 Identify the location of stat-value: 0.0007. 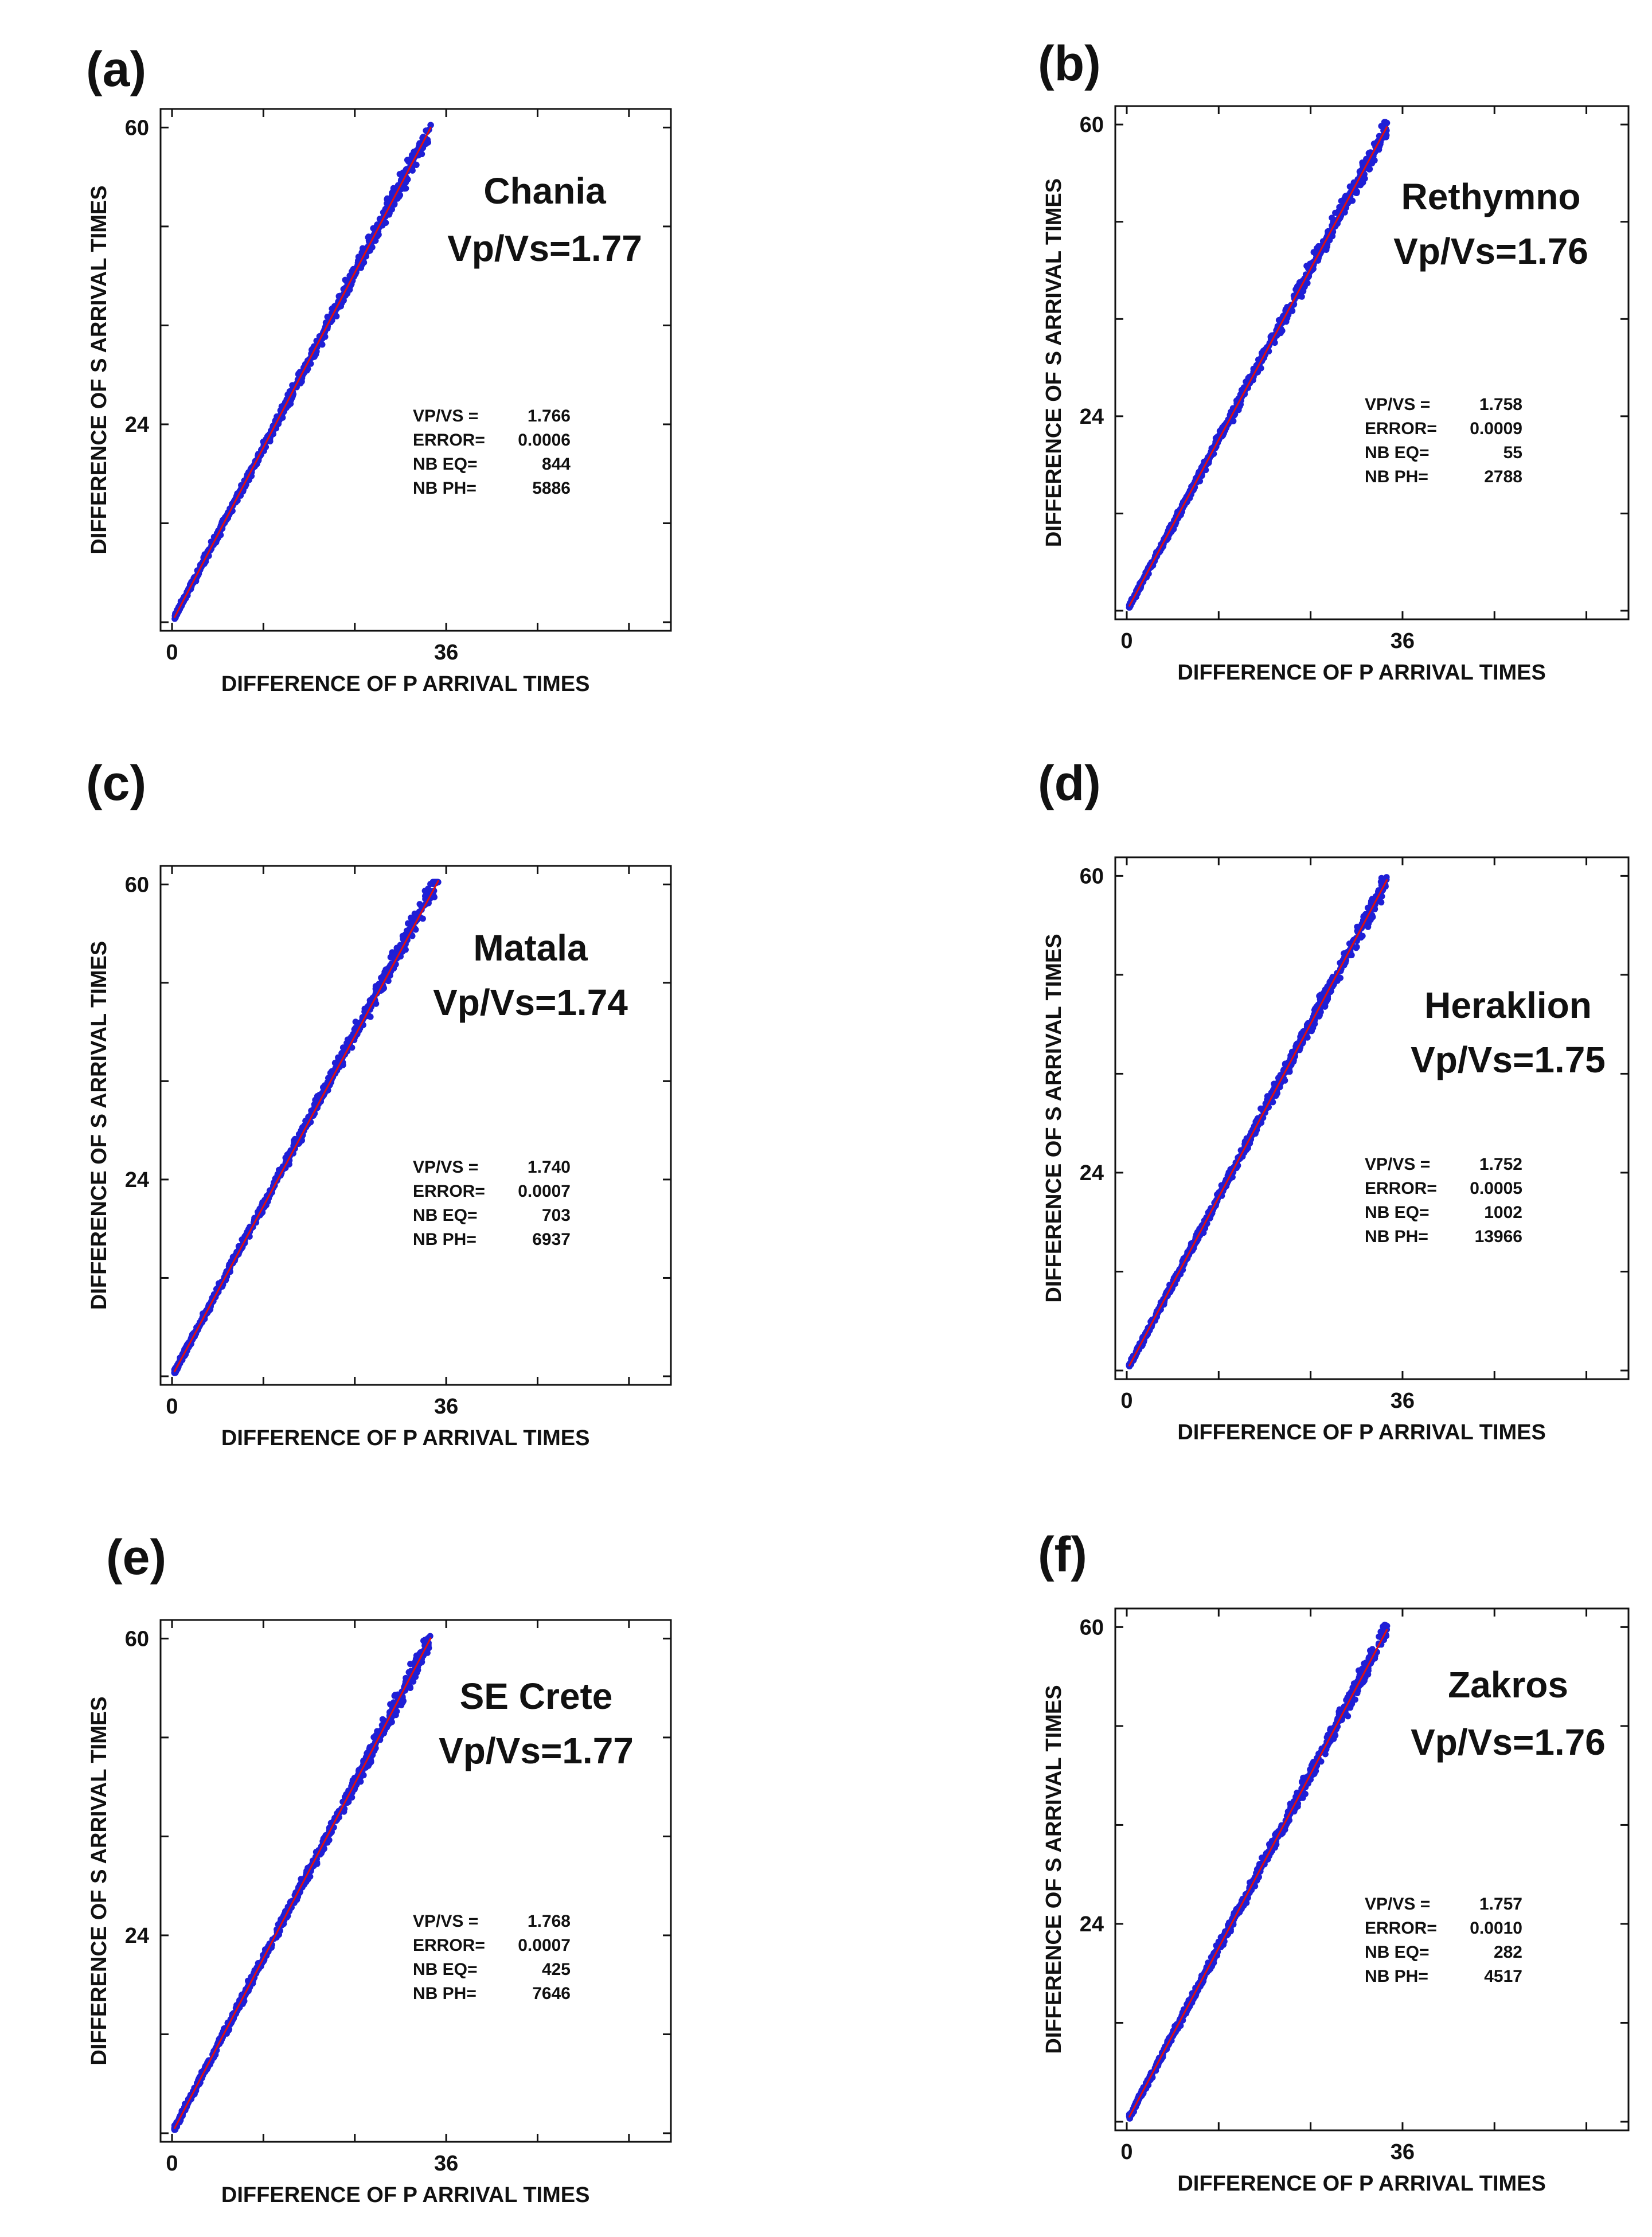
(545, 1945).